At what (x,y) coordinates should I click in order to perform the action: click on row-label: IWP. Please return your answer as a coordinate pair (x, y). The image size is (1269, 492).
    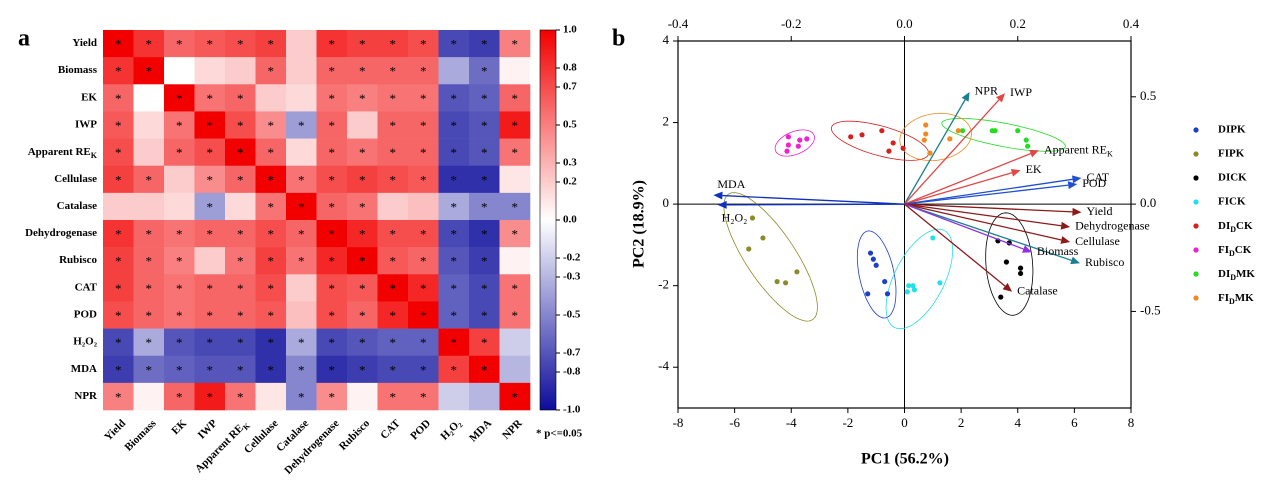
    Looking at the image, I should click on (86, 125).